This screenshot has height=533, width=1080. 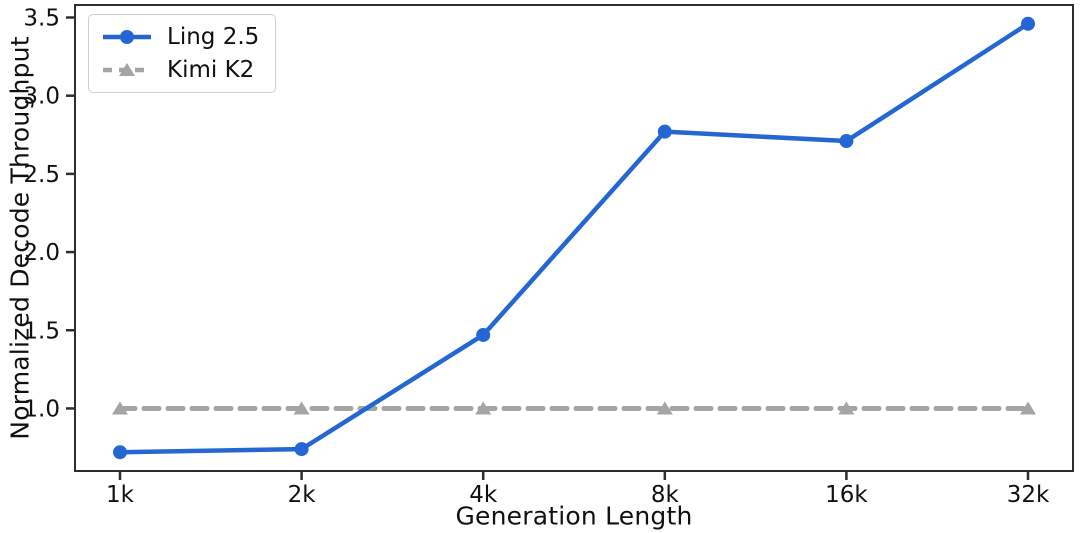 I want to click on x-tick-label: 8k, so click(x=665, y=495).